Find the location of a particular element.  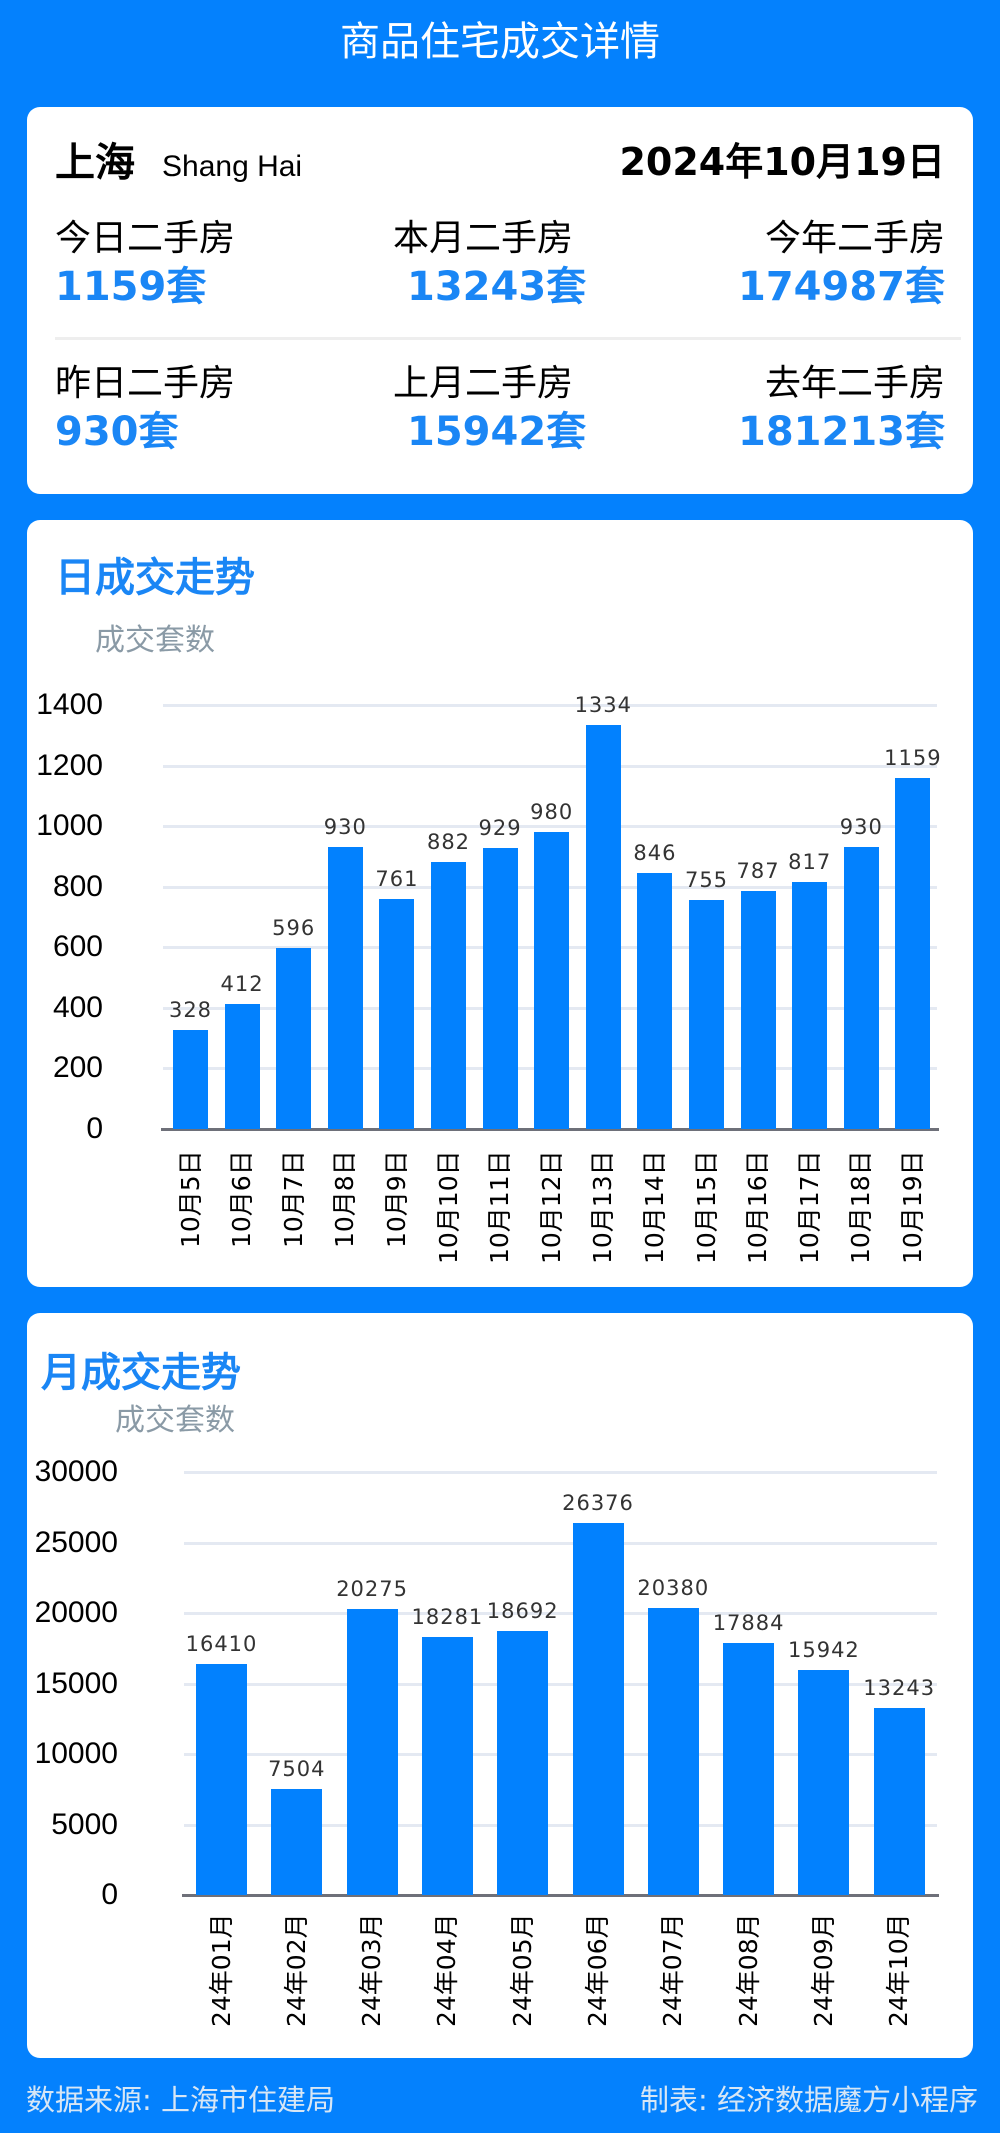

bar-value-label: 1334 is located at coordinates (603, 704).